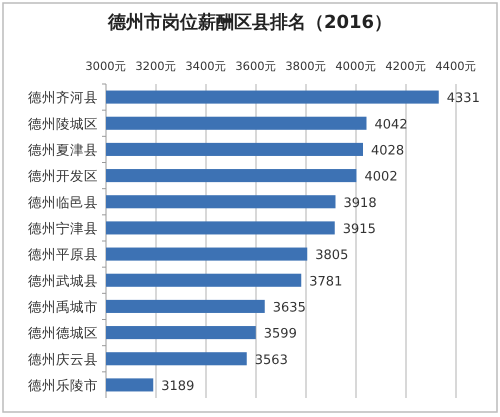  I want to click on y-tick-label: 德州平原县, so click(63, 255).